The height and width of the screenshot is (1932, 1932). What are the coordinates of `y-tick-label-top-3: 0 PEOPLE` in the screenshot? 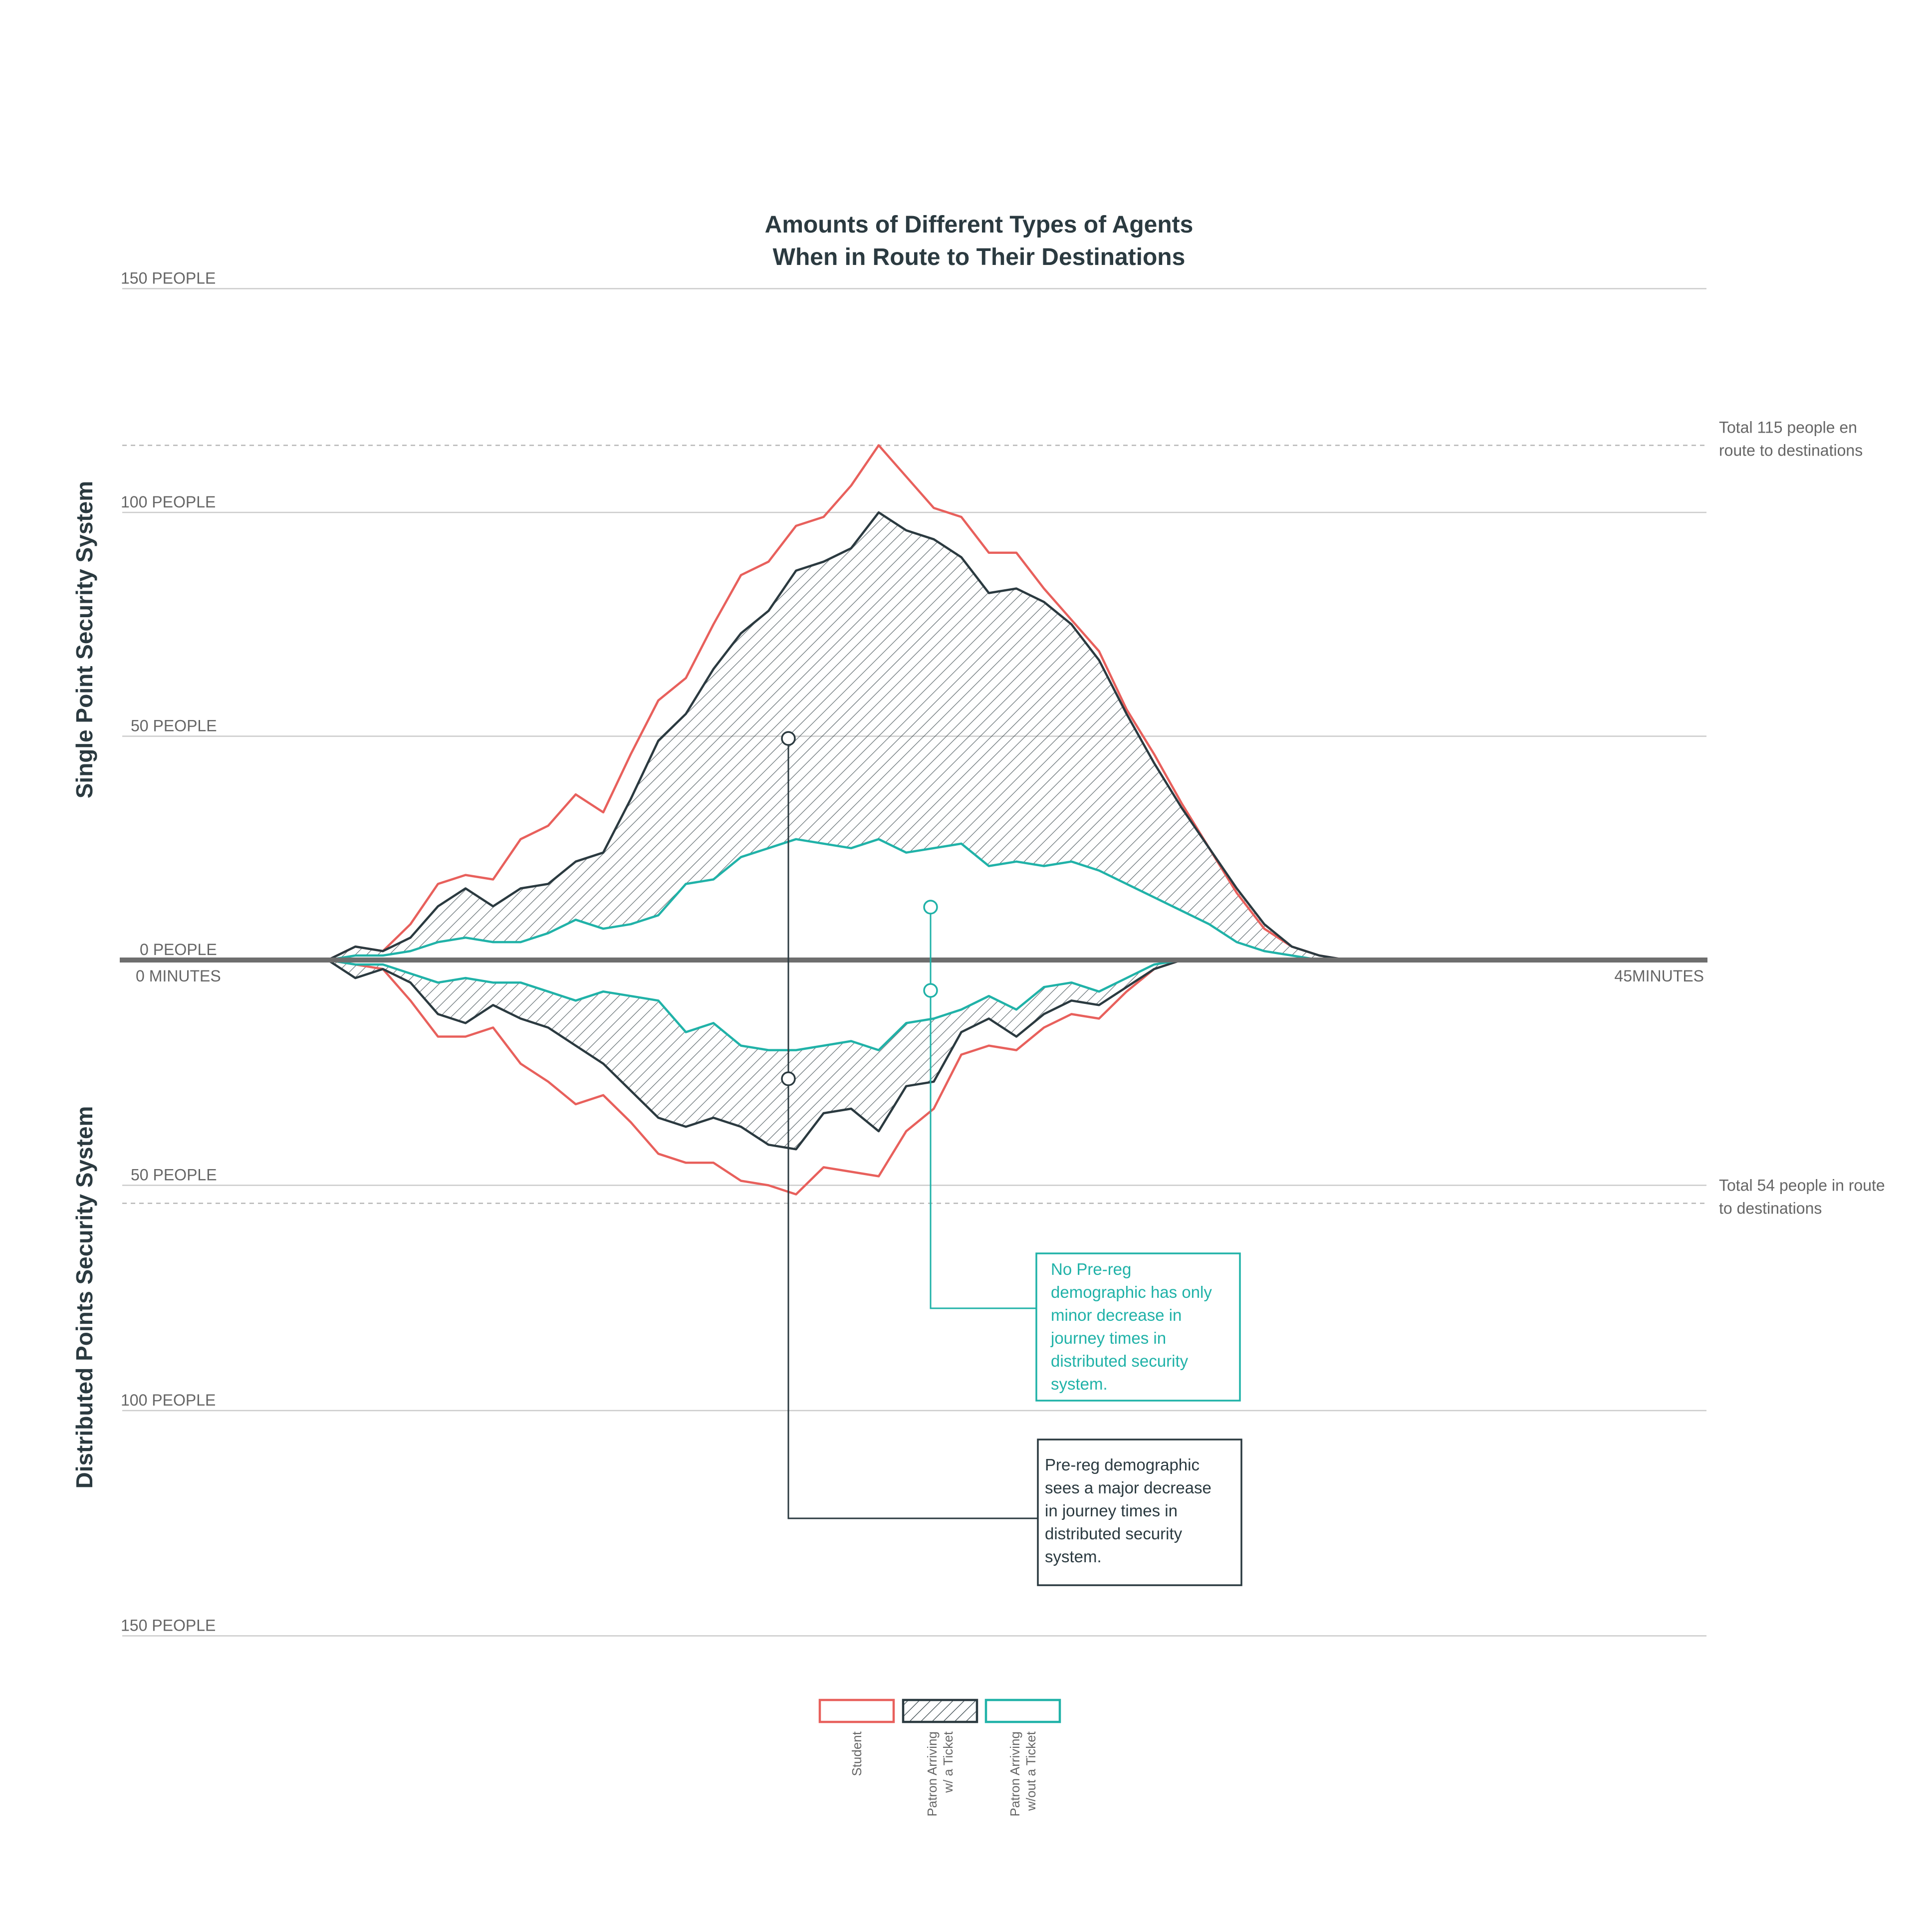 It's located at (178, 950).